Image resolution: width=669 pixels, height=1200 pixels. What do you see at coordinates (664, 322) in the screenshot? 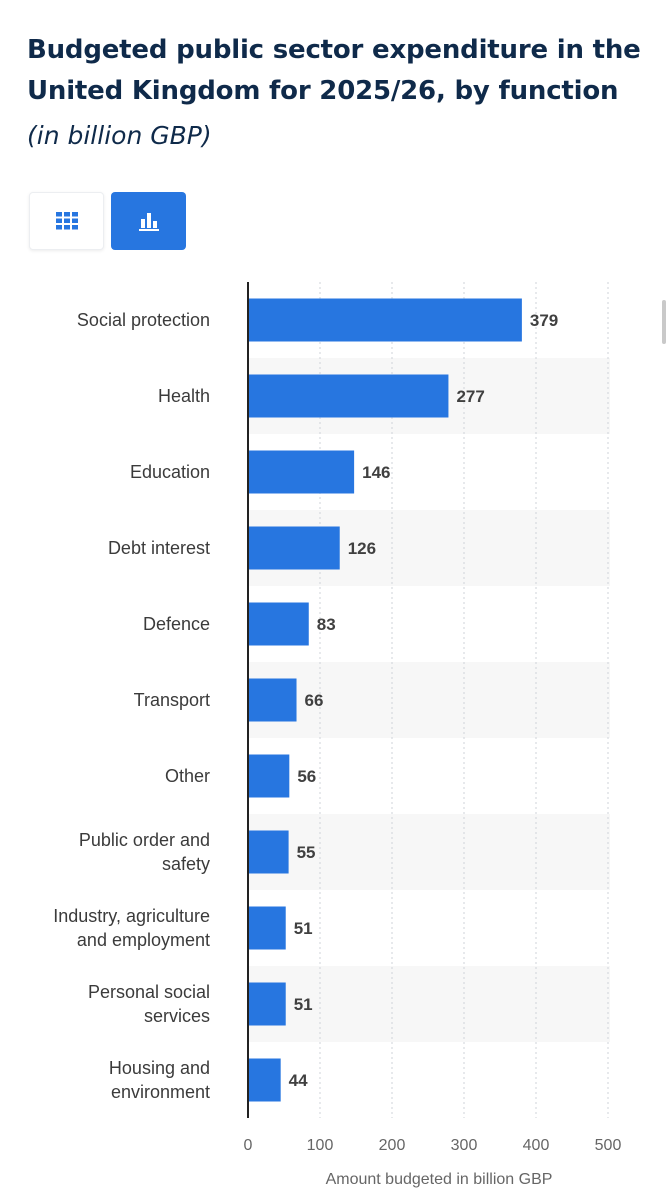
I see `page-scrollbar` at bounding box center [664, 322].